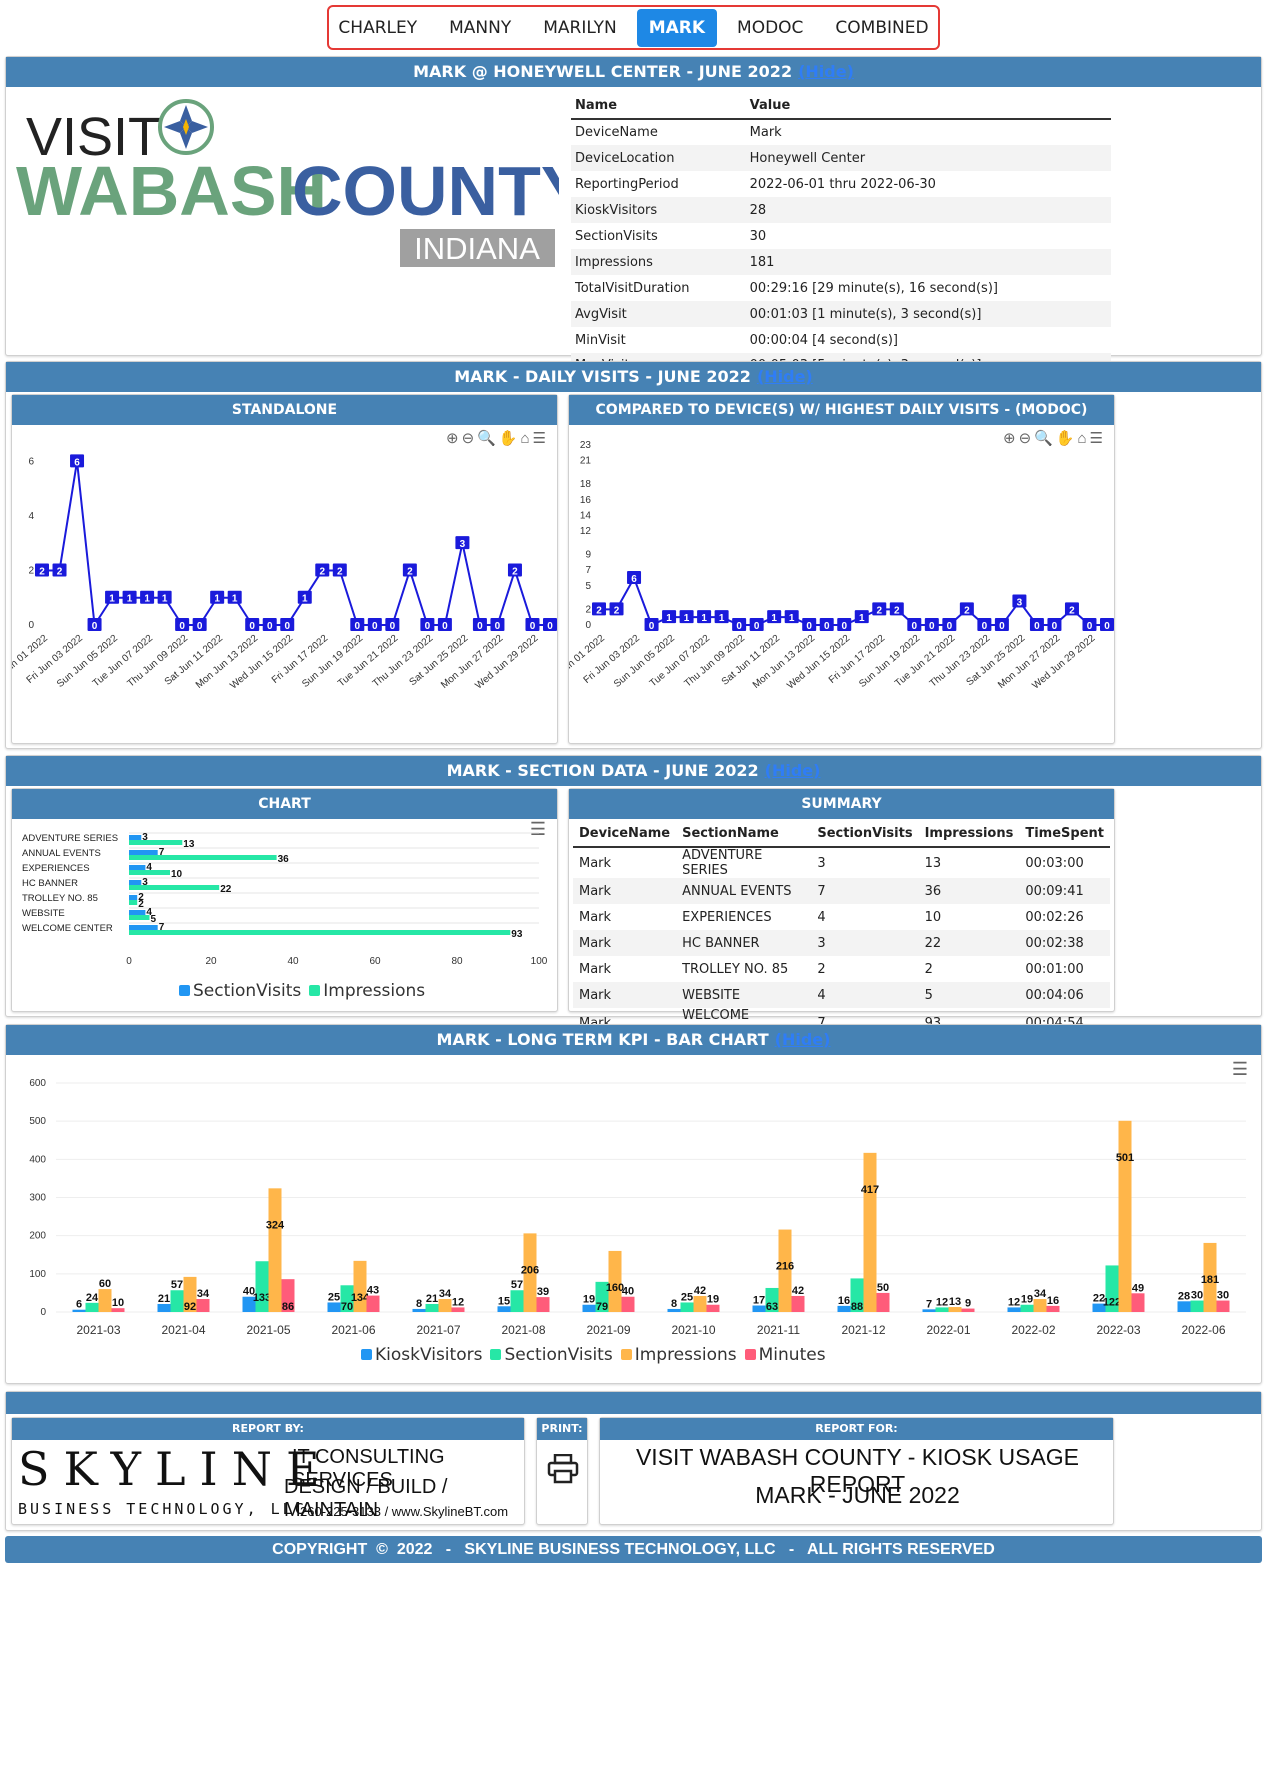 The height and width of the screenshot is (1768, 1267). I want to click on bar-value-label: 216, so click(785, 1267).